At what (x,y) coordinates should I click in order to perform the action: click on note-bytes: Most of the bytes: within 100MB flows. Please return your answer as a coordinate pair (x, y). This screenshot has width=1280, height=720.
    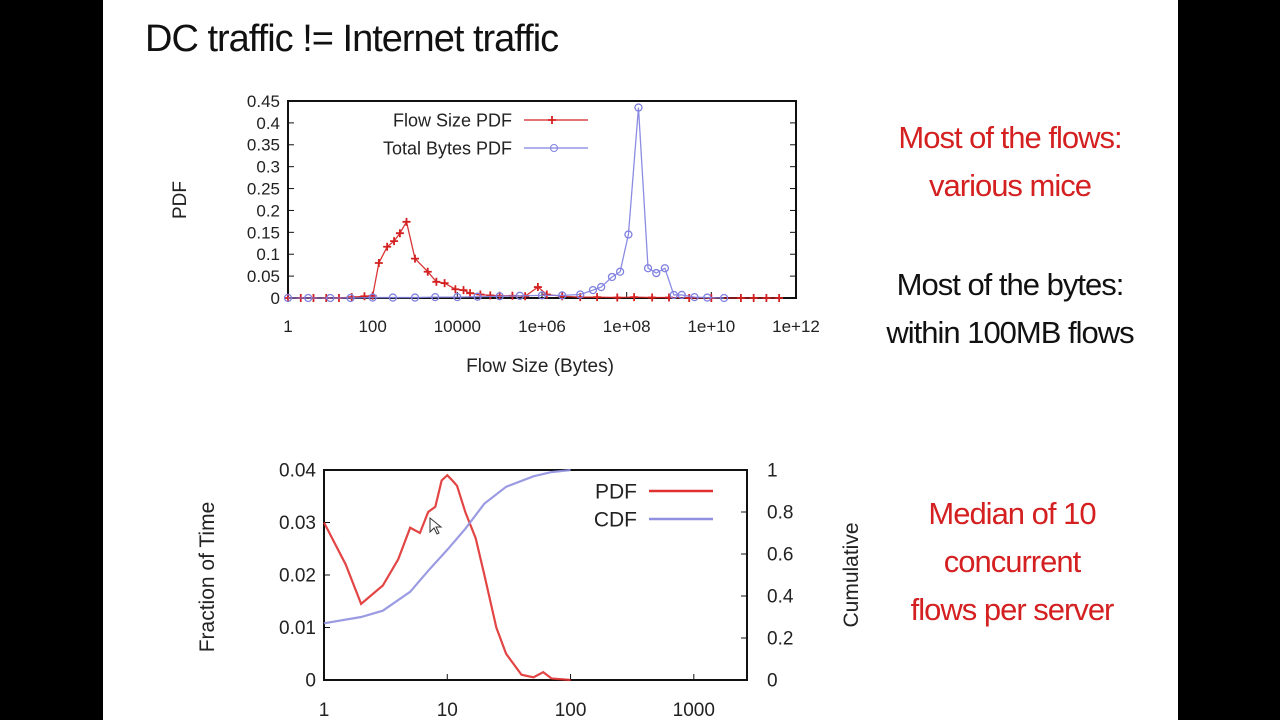
    Looking at the image, I should click on (1010, 309).